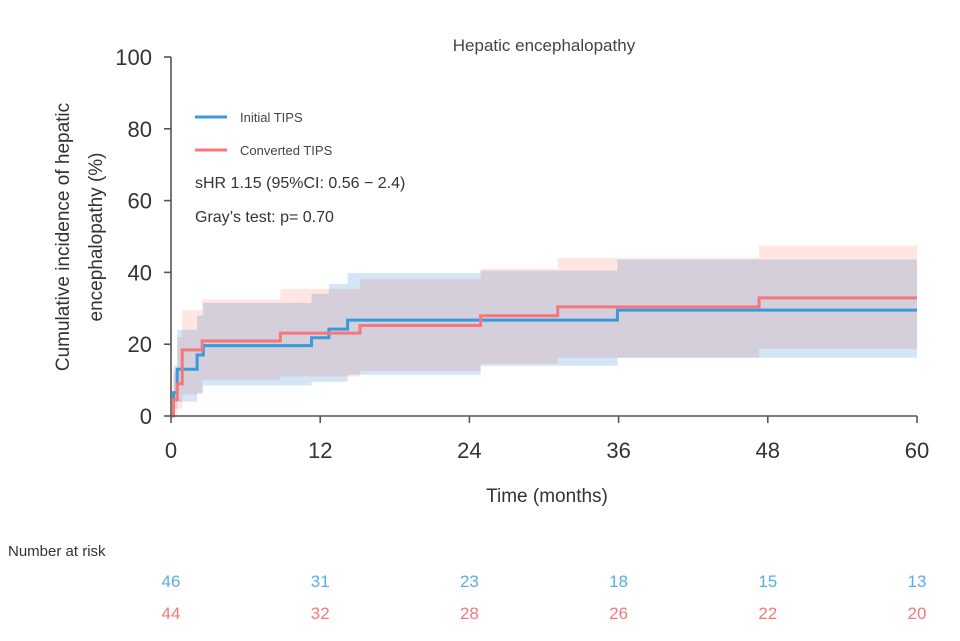  What do you see at coordinates (547, 496) in the screenshot?
I see `x-axis-title: Time (months)` at bounding box center [547, 496].